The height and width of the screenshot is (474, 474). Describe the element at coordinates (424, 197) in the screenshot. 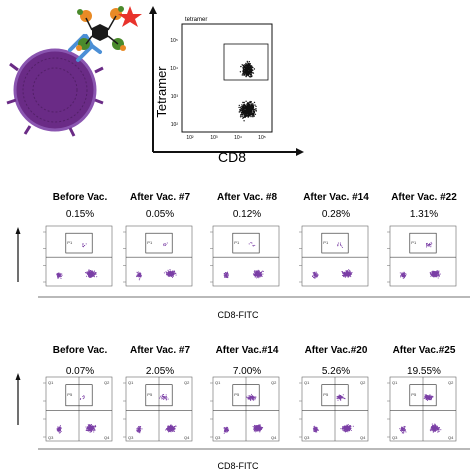

I see `column-header: After Vac. #22` at that location.